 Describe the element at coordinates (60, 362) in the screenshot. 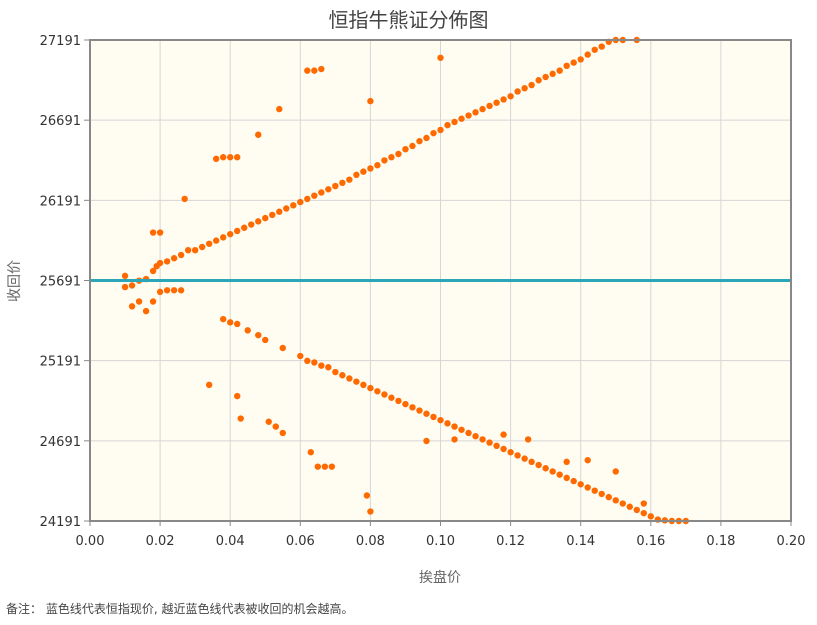

I see `y-tick-label: 25191` at that location.